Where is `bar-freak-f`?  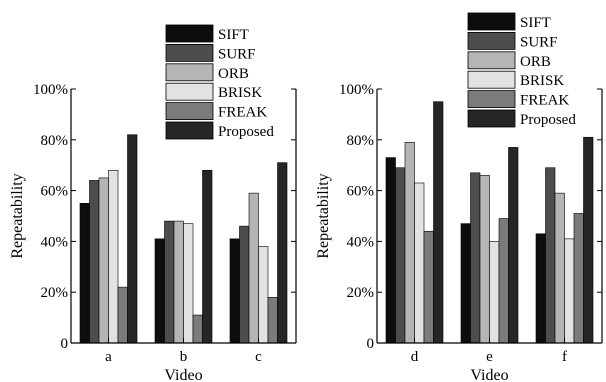
bar-freak-f is located at coordinates (578, 278).